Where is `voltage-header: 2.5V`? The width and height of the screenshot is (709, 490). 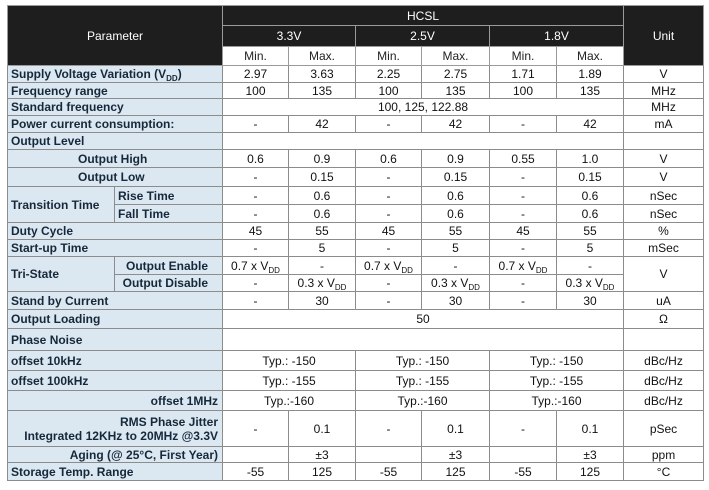
voltage-header: 2.5V is located at coordinates (422, 36).